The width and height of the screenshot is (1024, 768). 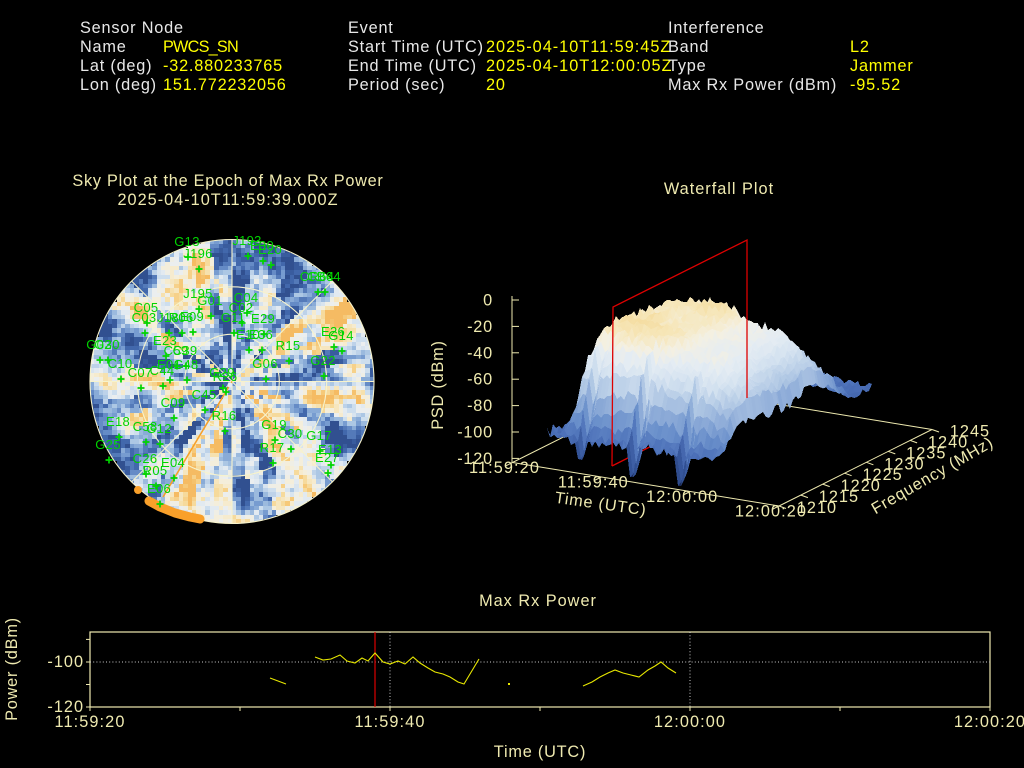 I want to click on svg-text: G13, so click(x=186, y=241).